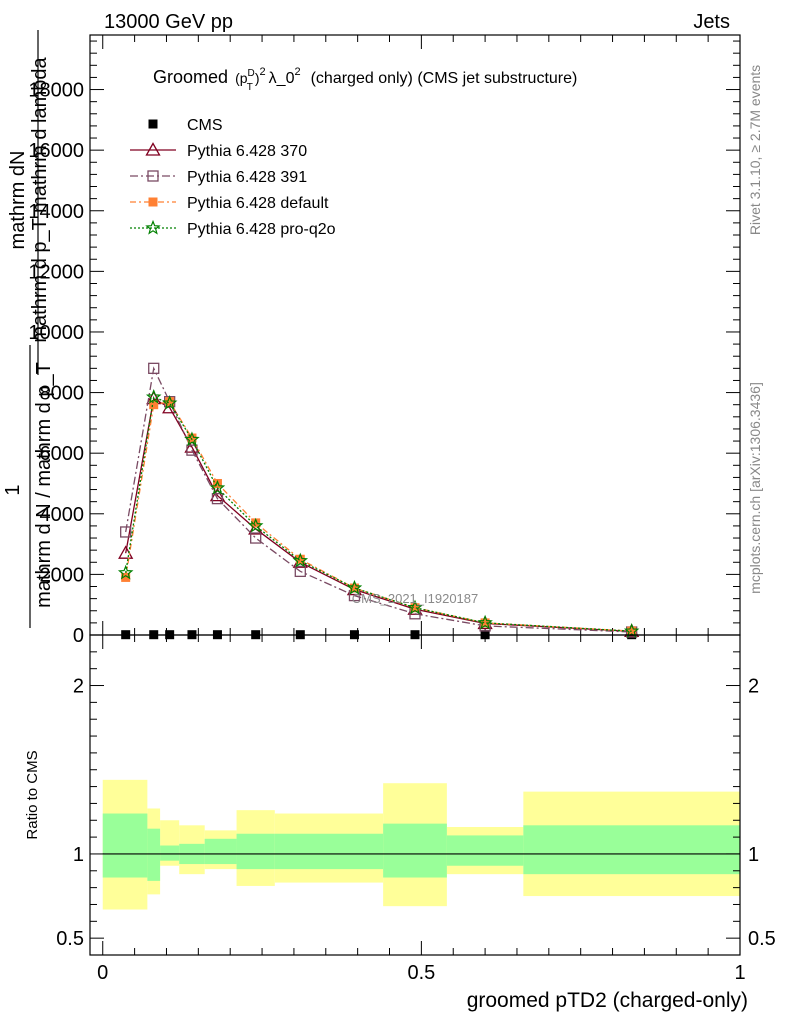  Describe the element at coordinates (257, 78) in the screenshot. I see `title-paren-close: )` at that location.